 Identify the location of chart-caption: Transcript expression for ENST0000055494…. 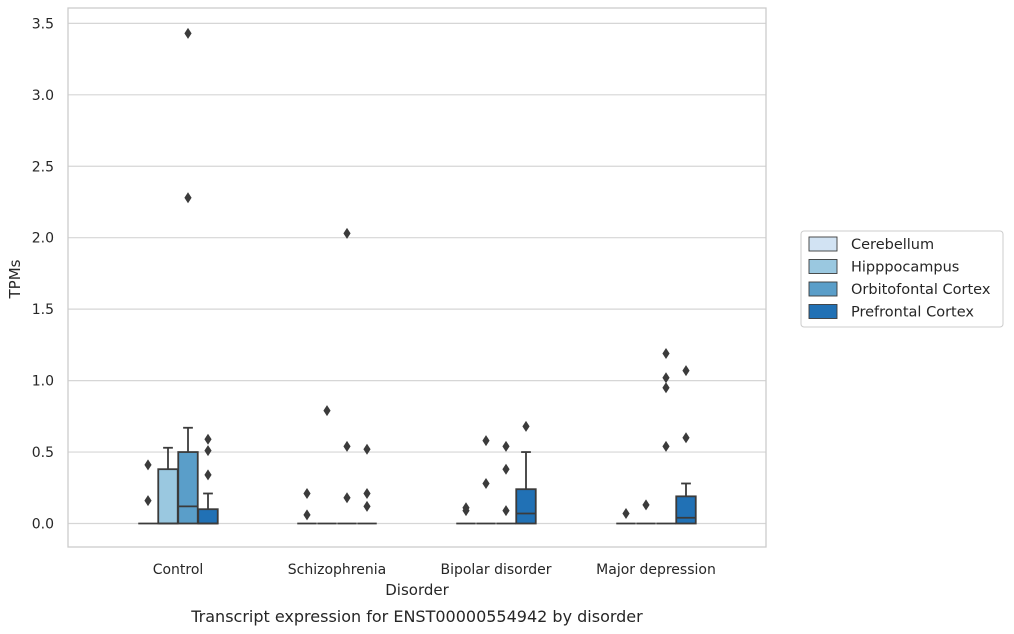
(416, 616).